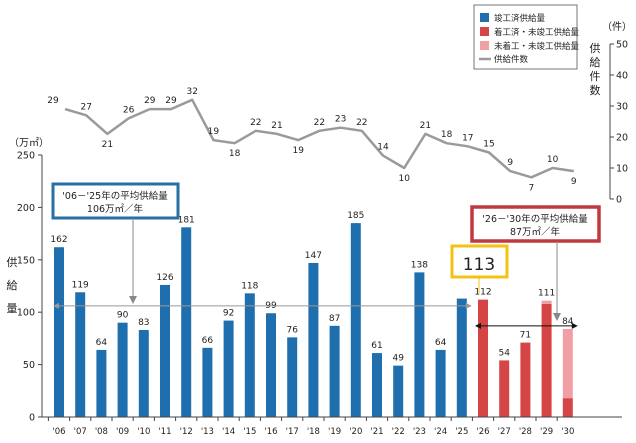  I want to click on legend-box, so click(525, 37).